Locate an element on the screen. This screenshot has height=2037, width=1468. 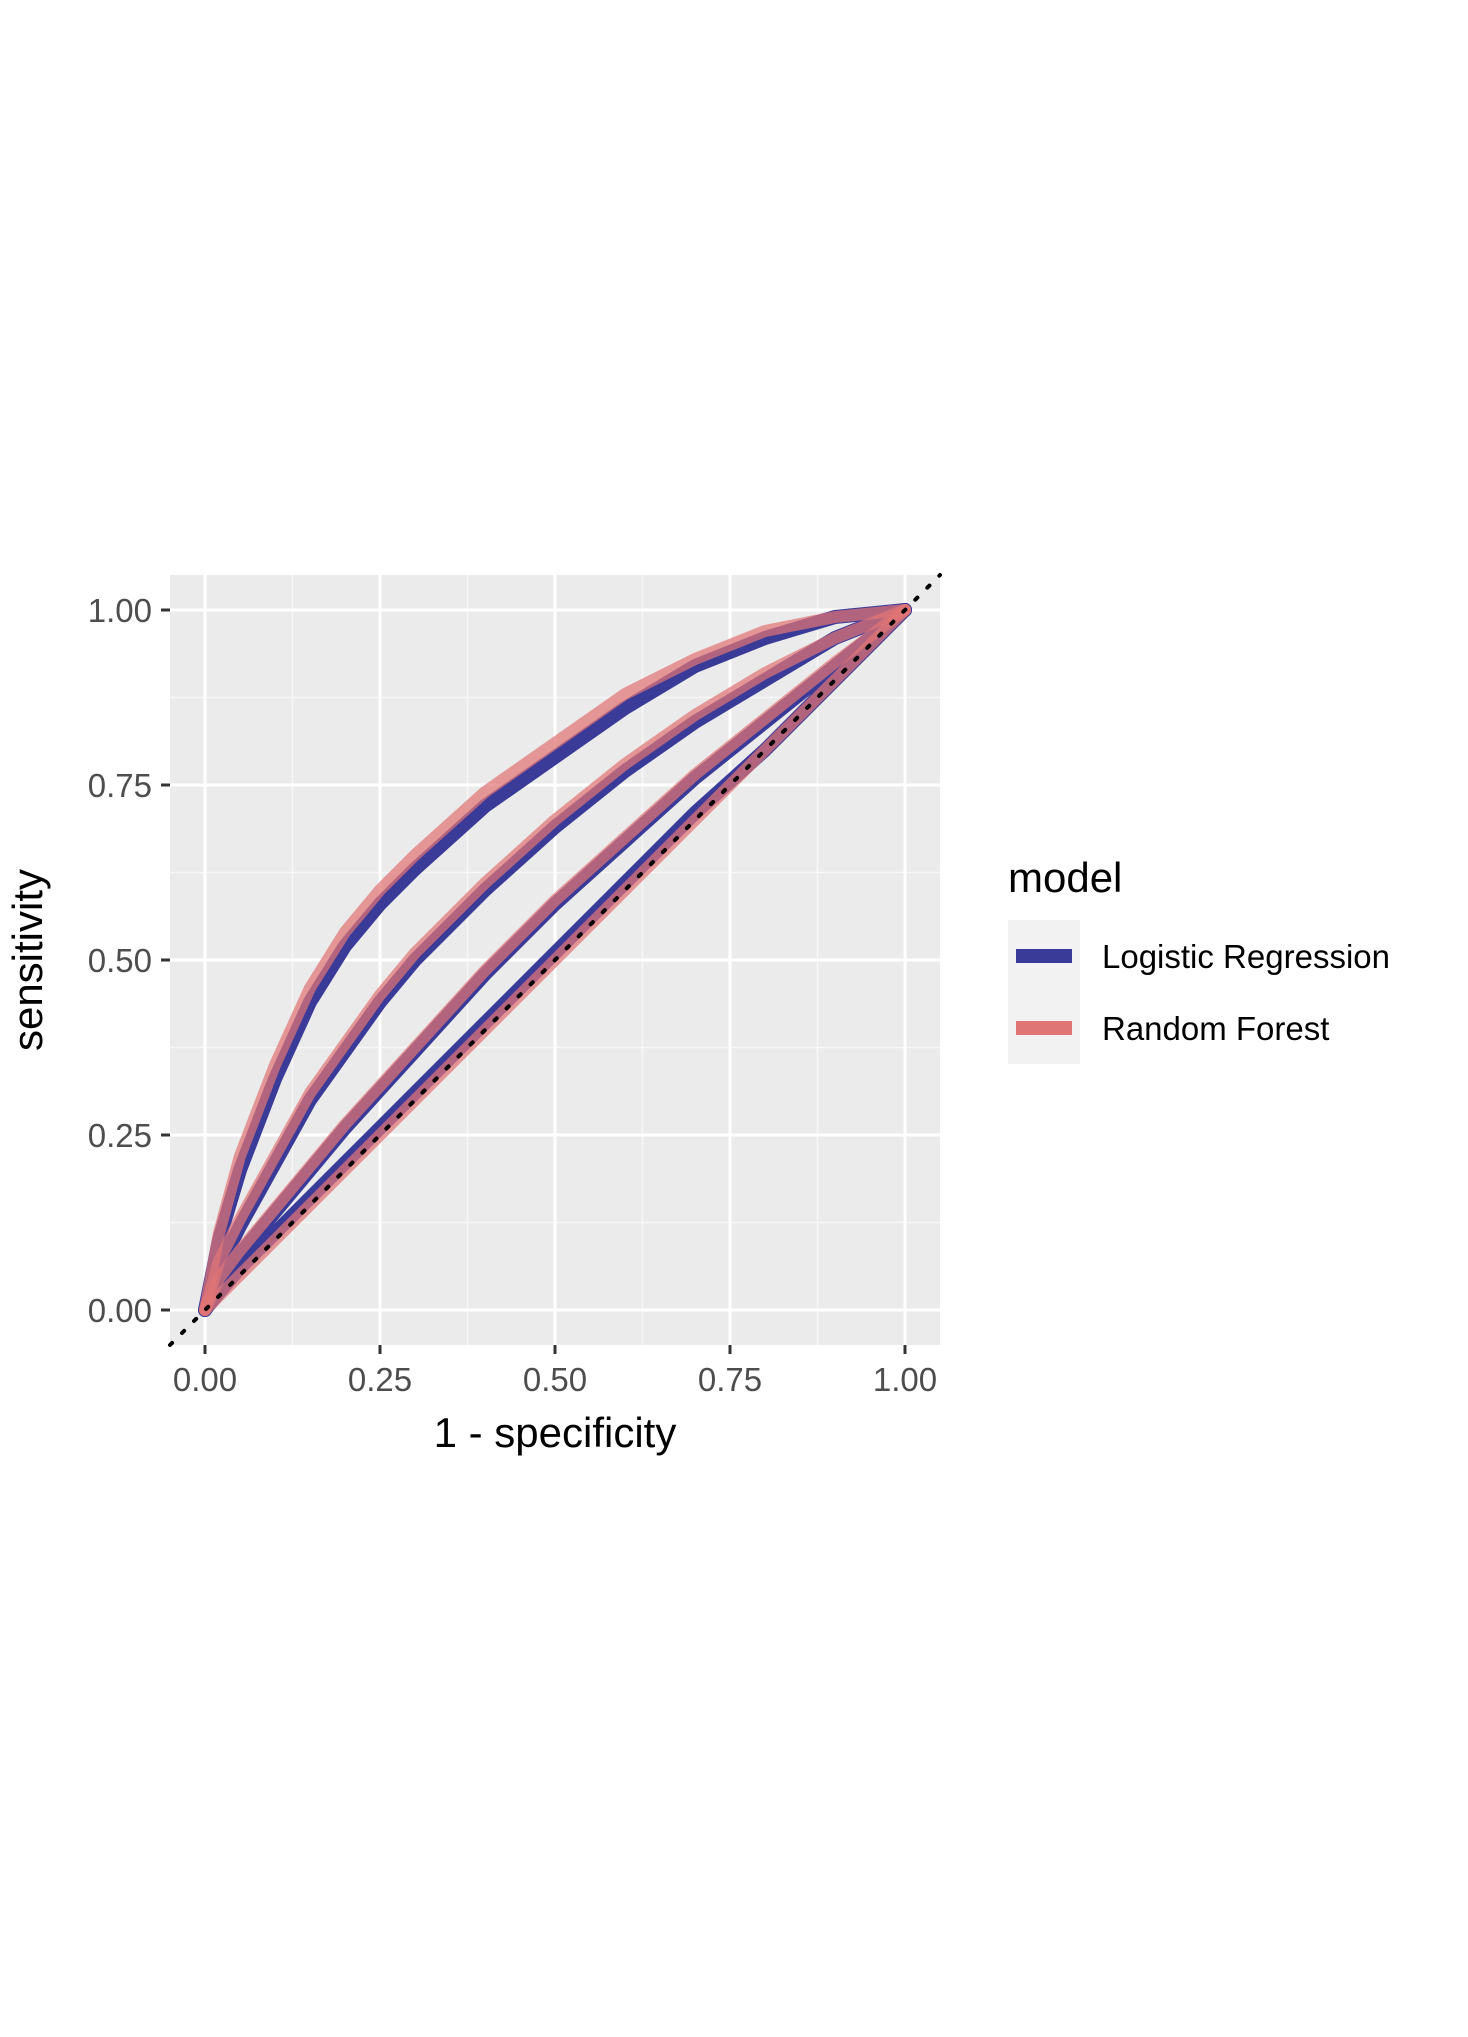
y-axis: 0.00 0.25 0.50 0.75 1.00 is located at coordinates (129, 960).